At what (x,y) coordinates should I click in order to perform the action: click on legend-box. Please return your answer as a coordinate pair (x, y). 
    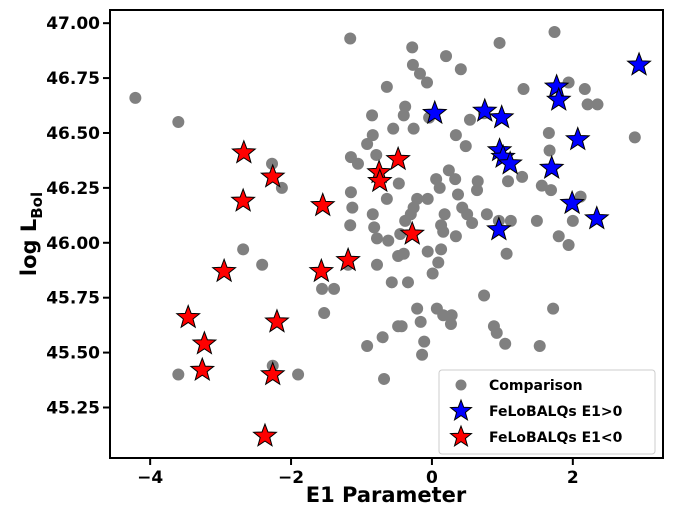
    Looking at the image, I should click on (547, 412).